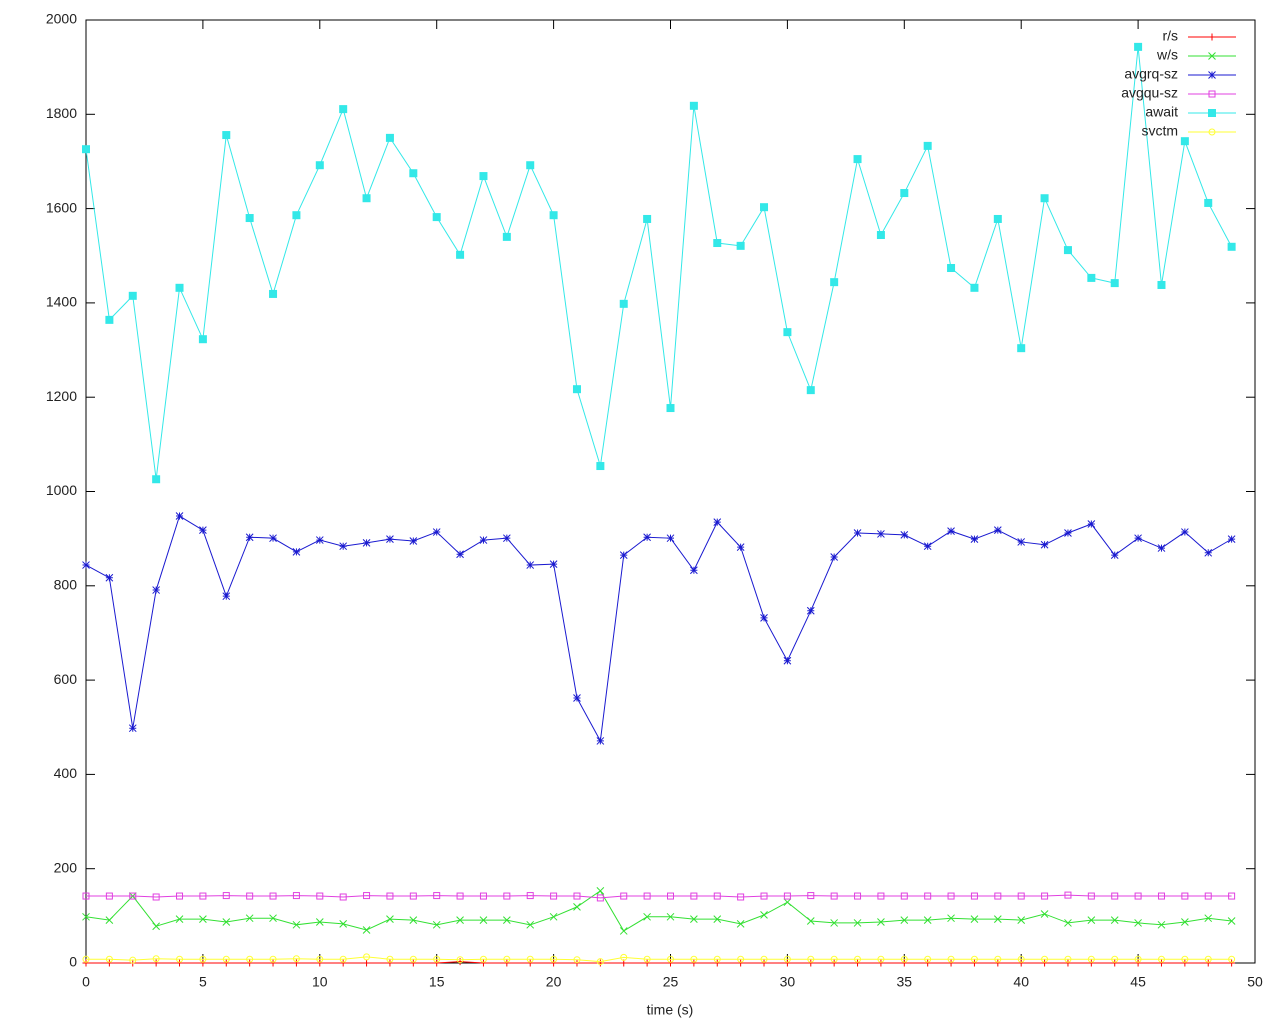 Image resolution: width=1280 pixels, height=1024 pixels. What do you see at coordinates (61, 396) in the screenshot?
I see `y-tick-label: 1200` at bounding box center [61, 396].